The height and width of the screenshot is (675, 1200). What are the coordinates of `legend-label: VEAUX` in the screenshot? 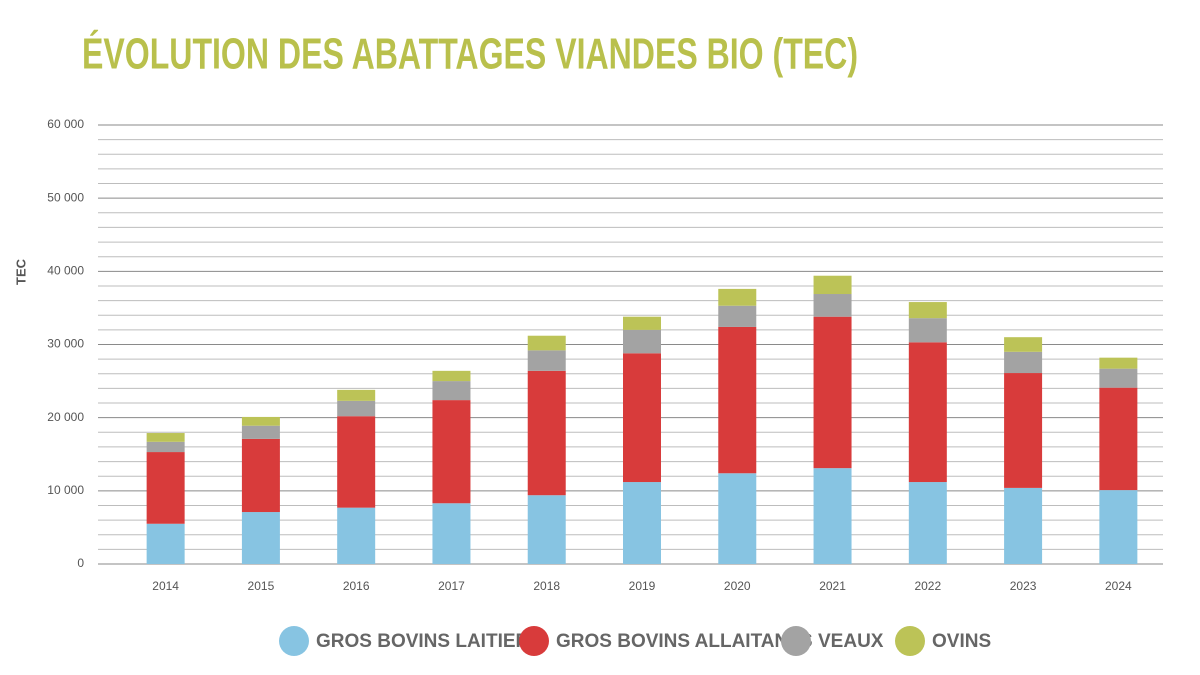 It's located at (851, 641).